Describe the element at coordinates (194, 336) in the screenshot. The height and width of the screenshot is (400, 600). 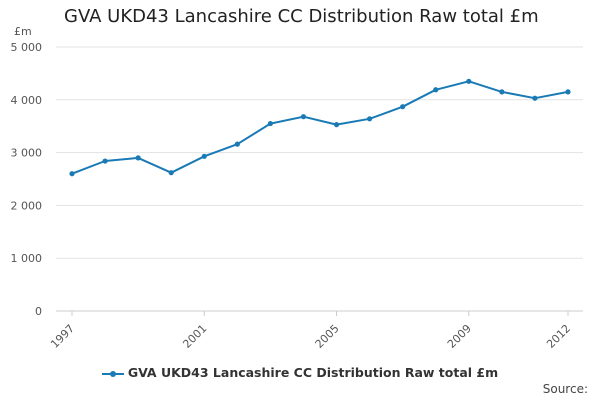
I see `x-tick-label: 2001` at that location.